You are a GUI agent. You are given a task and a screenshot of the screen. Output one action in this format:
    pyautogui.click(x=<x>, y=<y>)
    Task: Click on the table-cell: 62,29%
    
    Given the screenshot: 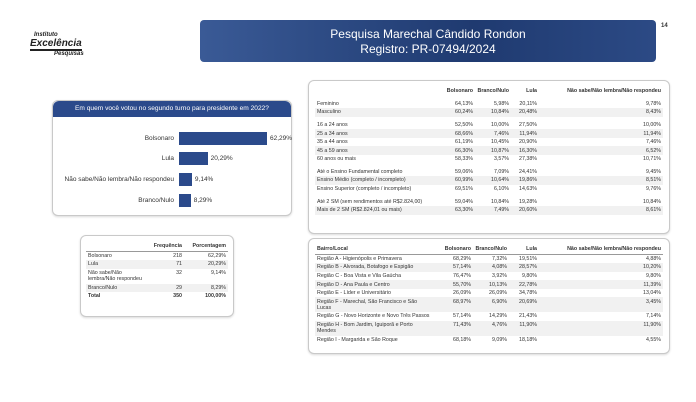 What is the action you would take?
    pyautogui.click(x=217, y=255)
    